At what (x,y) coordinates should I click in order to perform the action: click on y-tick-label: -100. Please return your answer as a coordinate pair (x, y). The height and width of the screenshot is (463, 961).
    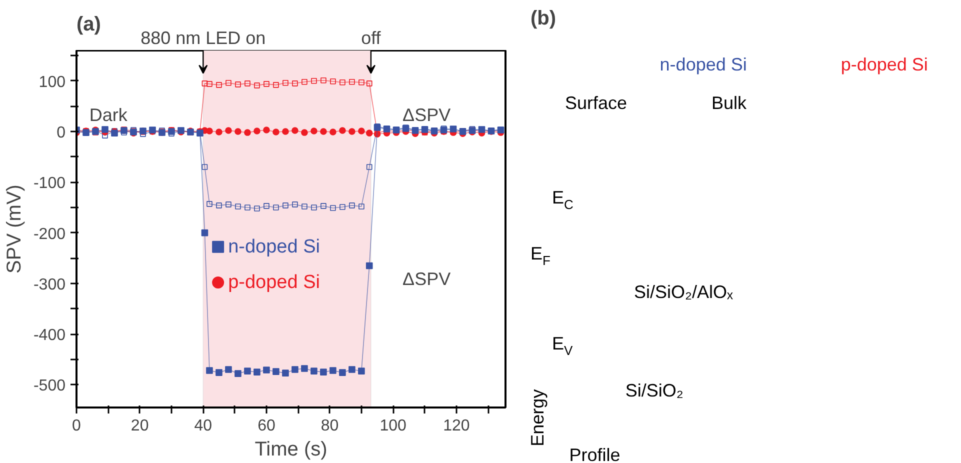
    Looking at the image, I should click on (49, 183).